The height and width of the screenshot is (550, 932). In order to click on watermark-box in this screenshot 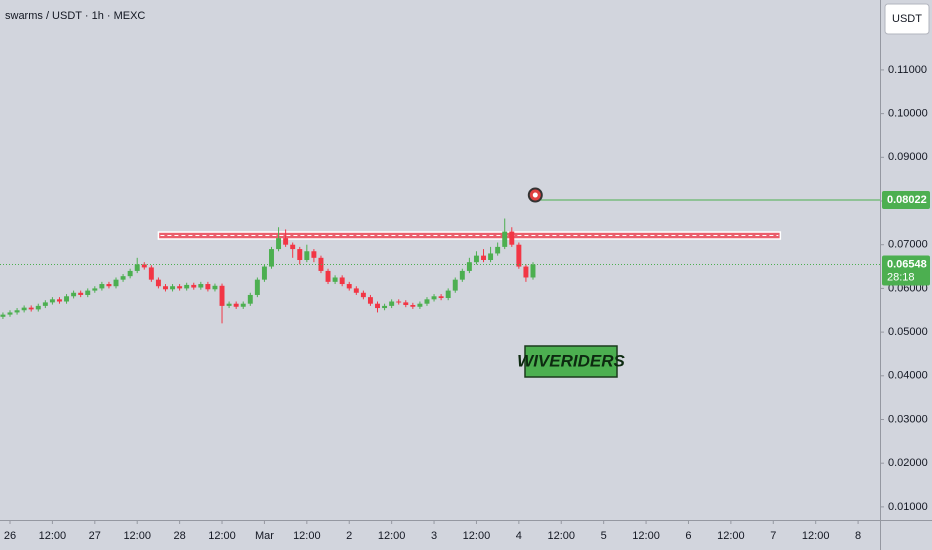, I will do `click(571, 361)`.